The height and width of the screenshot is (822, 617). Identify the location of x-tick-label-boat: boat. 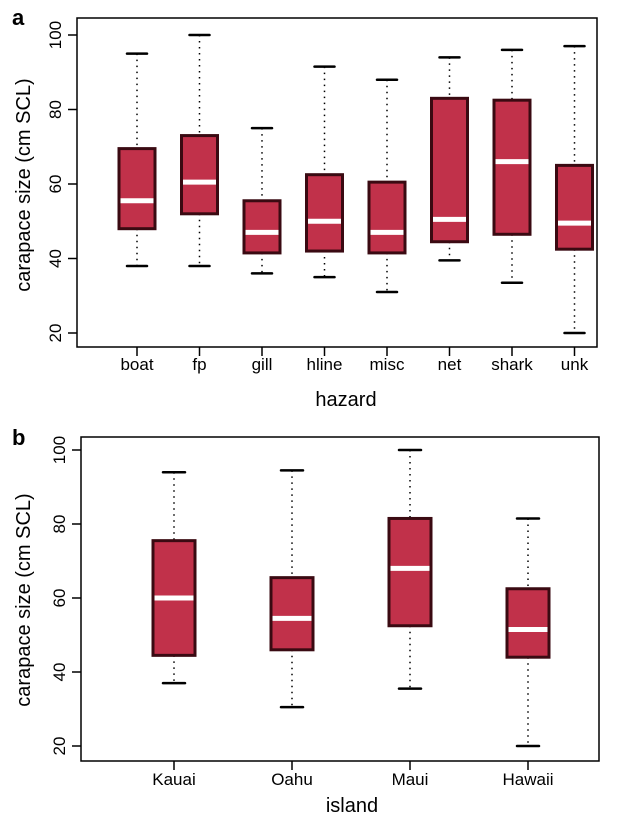
(136, 364).